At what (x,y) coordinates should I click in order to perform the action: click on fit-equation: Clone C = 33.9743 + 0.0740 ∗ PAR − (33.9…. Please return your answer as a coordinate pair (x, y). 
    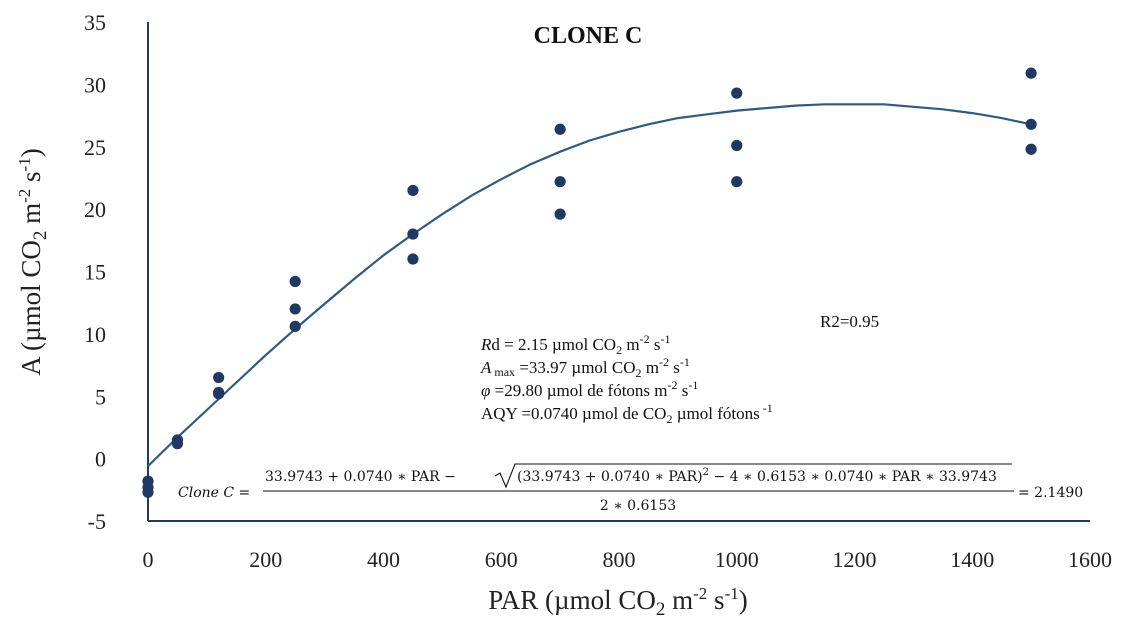
    Looking at the image, I should click on (630, 488).